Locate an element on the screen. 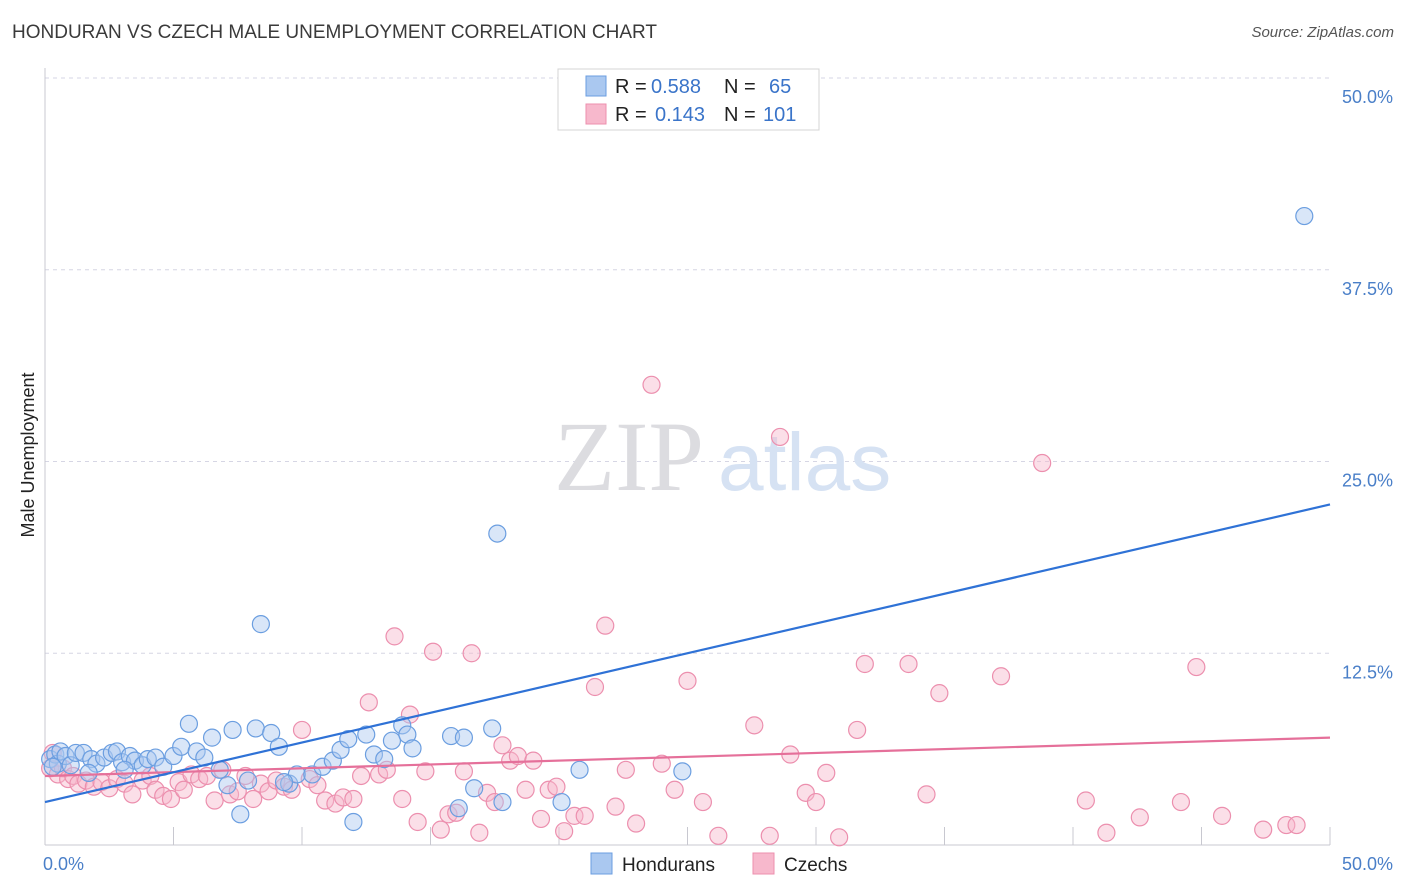 This screenshot has width=1406, height=892. bottom-legend-label-hondurans: Hondurans is located at coordinates (668, 865).